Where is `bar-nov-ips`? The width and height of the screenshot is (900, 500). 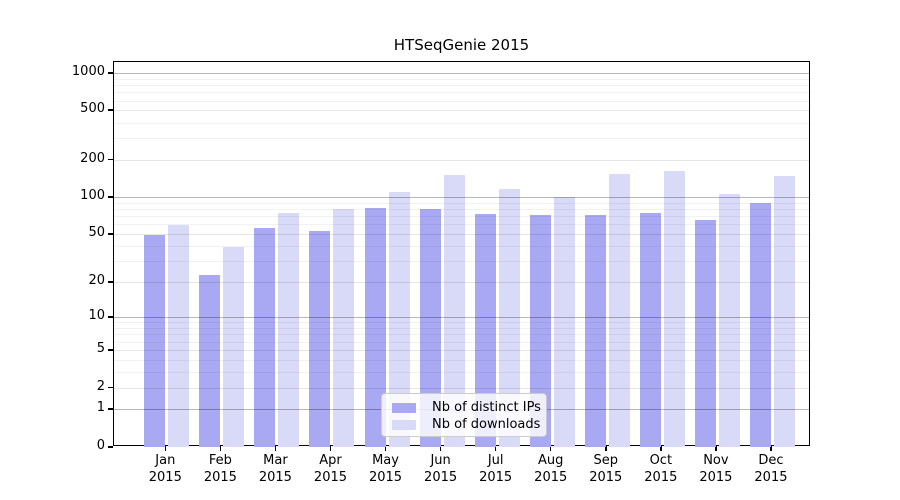 bar-nov-ips is located at coordinates (705, 333).